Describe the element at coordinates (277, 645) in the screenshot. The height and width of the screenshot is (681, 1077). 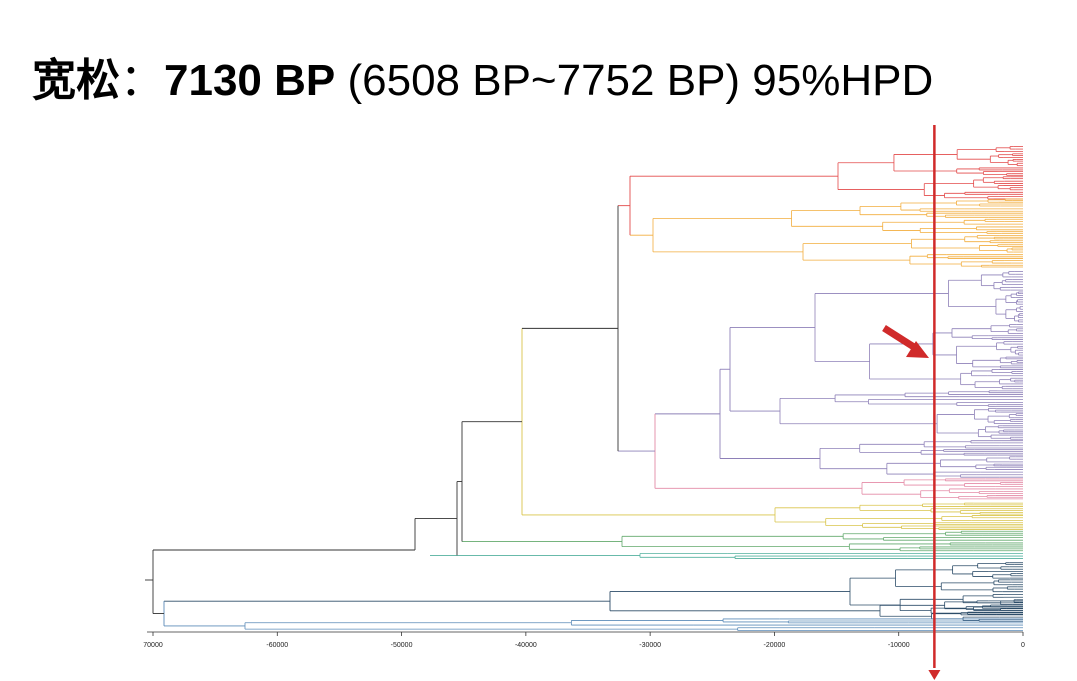
I see `axis-tick-label: -60000` at that location.